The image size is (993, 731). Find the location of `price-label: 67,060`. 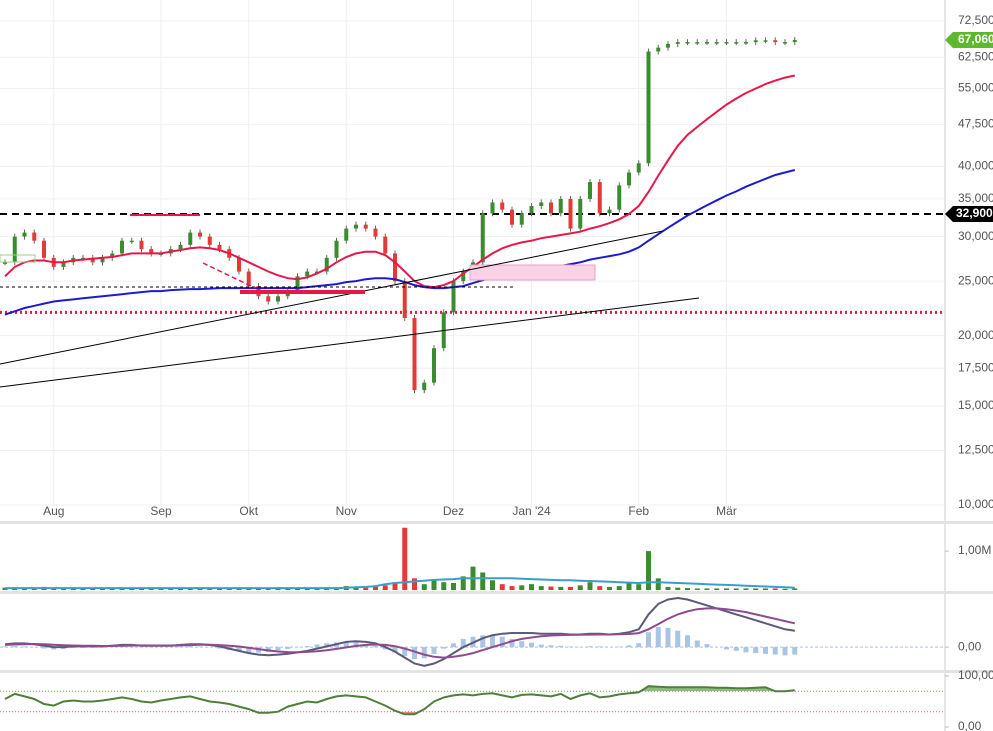

price-label: 67,060 is located at coordinates (975, 39).